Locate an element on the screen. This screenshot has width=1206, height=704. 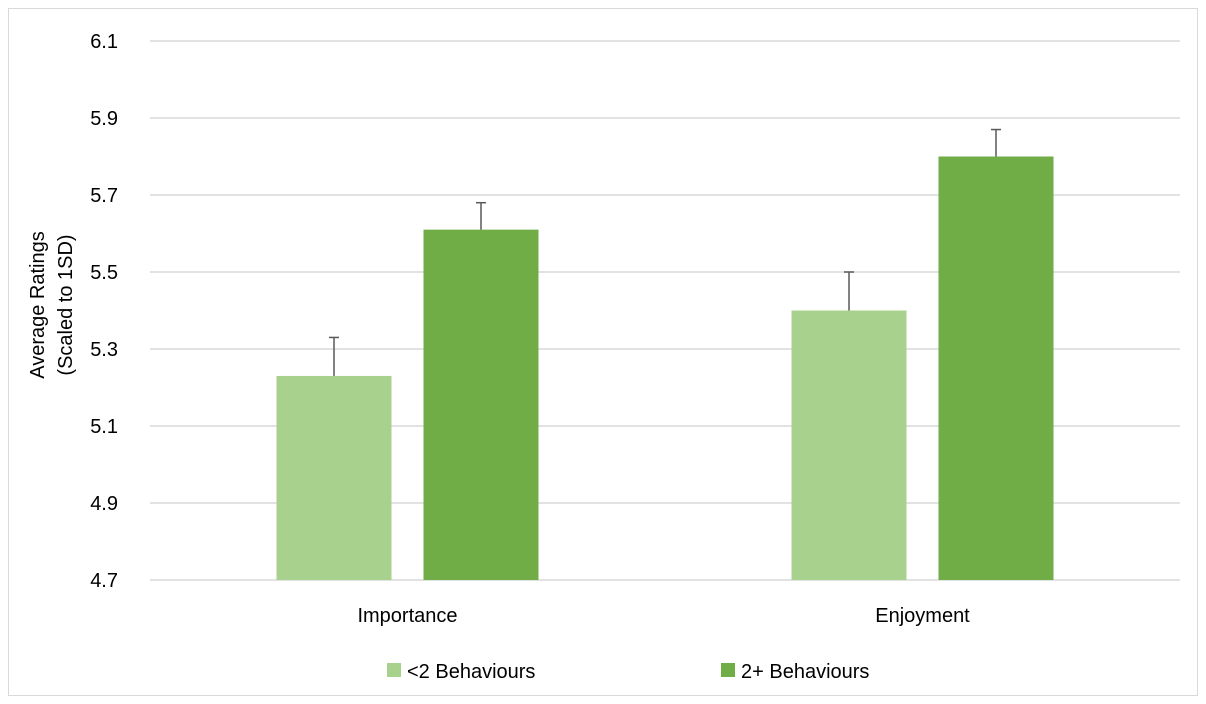
y-tick-label: 4.9 is located at coordinates (104, 504).